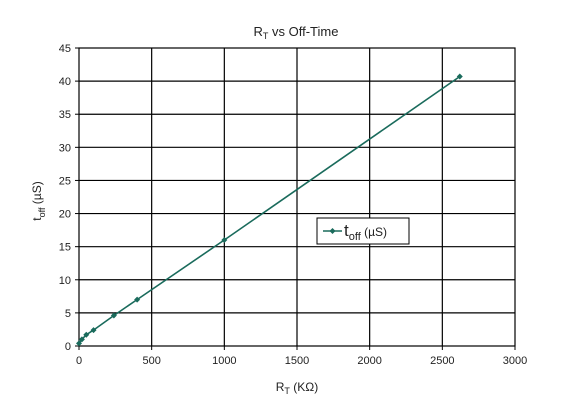 The width and height of the screenshot is (563, 418). Describe the element at coordinates (68, 347) in the screenshot. I see `y-tick-label: 0` at that location.